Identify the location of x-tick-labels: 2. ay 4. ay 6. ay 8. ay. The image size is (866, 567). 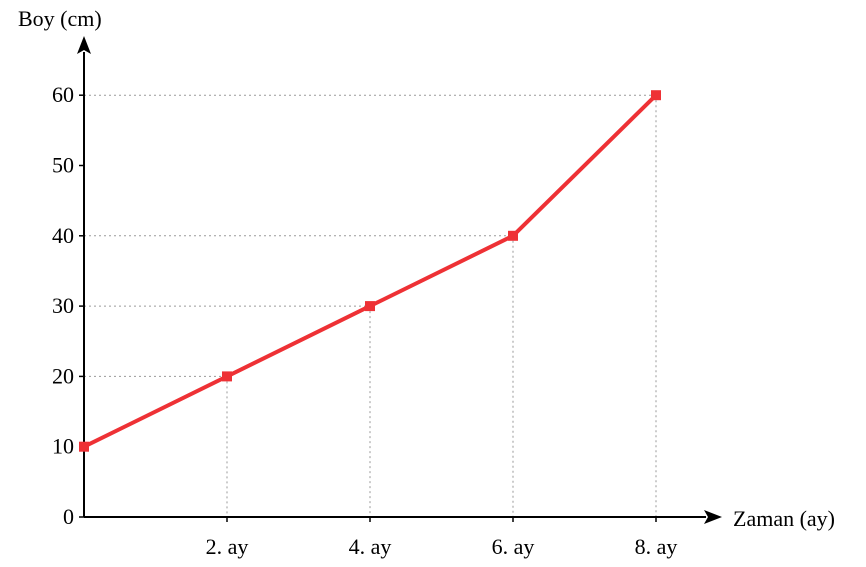
(442, 546).